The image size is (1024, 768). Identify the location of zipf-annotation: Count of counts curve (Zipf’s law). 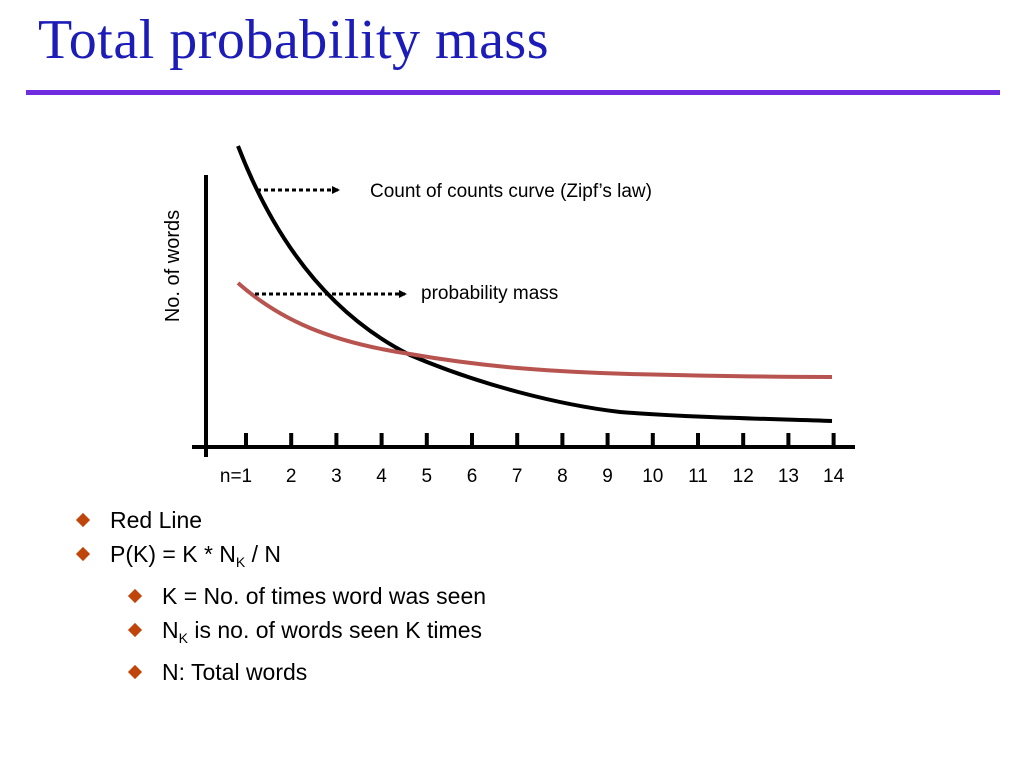
(511, 191).